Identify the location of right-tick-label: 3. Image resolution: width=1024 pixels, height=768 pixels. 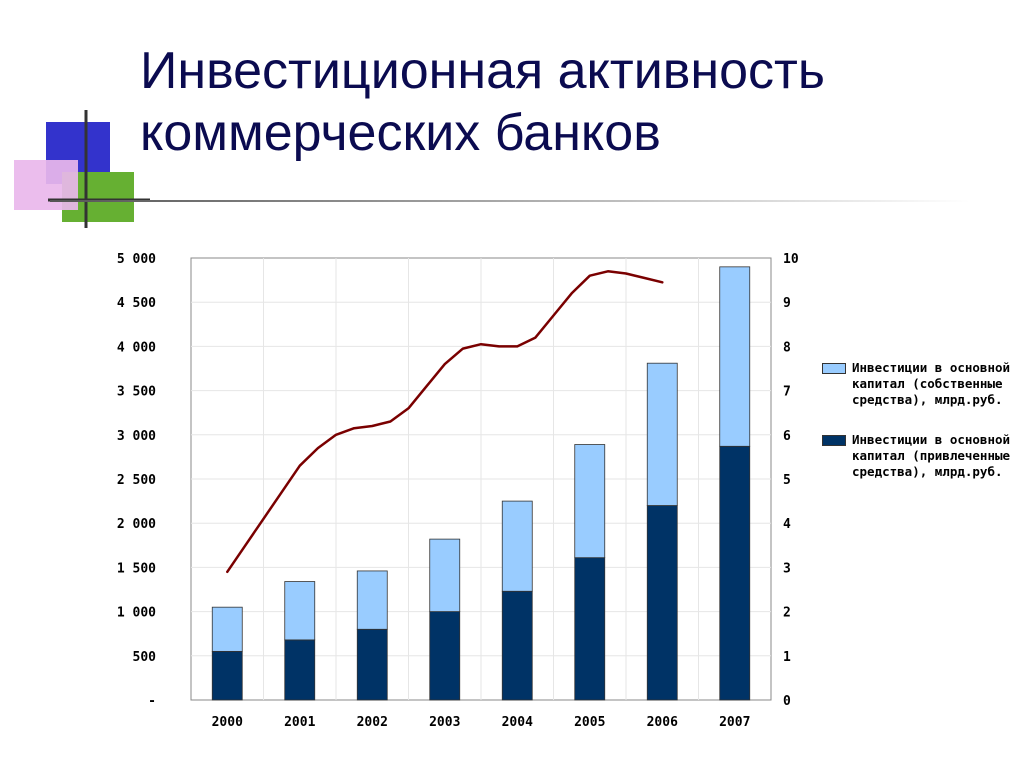
(787, 568).